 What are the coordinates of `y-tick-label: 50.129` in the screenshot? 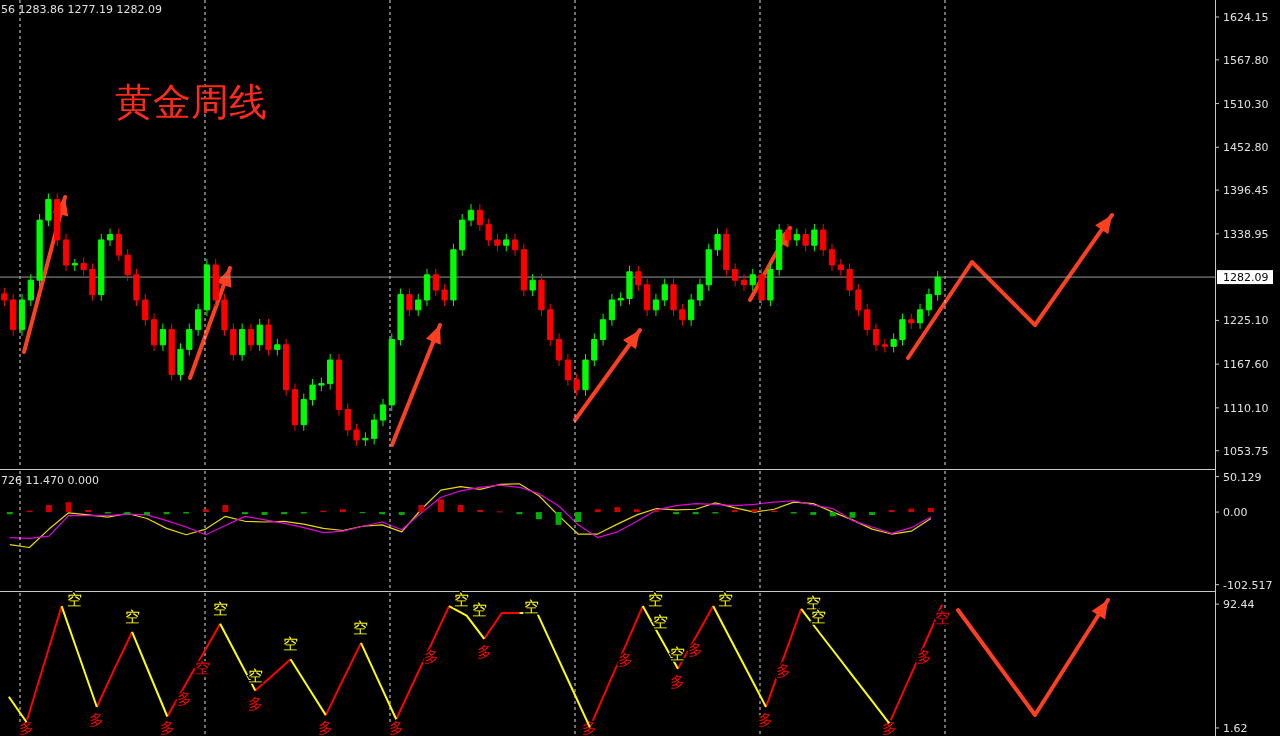 It's located at (1242, 477).